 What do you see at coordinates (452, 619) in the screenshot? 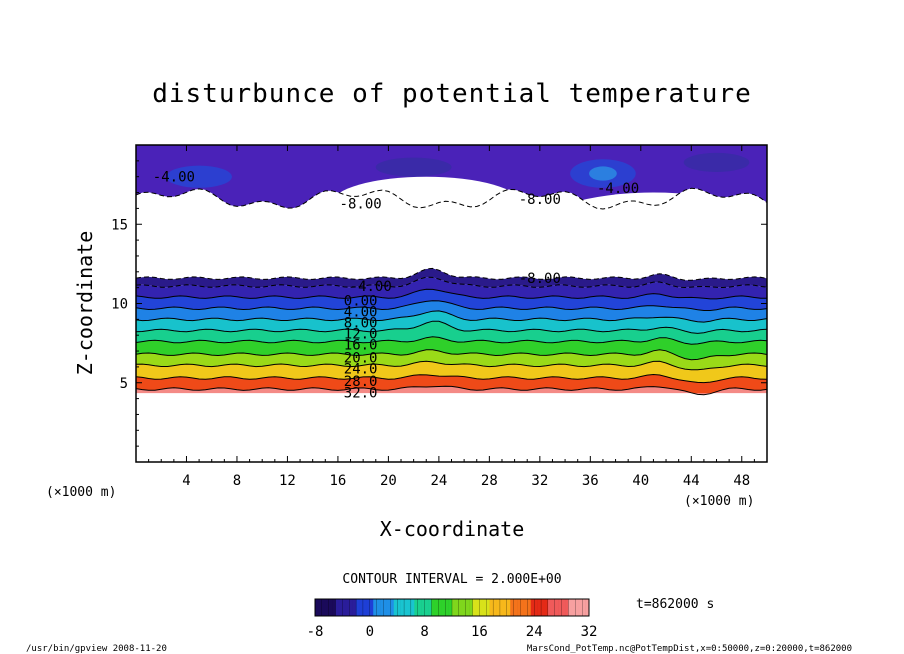
I see `colorbar: -8 0 8 16 24 32` at bounding box center [452, 619].